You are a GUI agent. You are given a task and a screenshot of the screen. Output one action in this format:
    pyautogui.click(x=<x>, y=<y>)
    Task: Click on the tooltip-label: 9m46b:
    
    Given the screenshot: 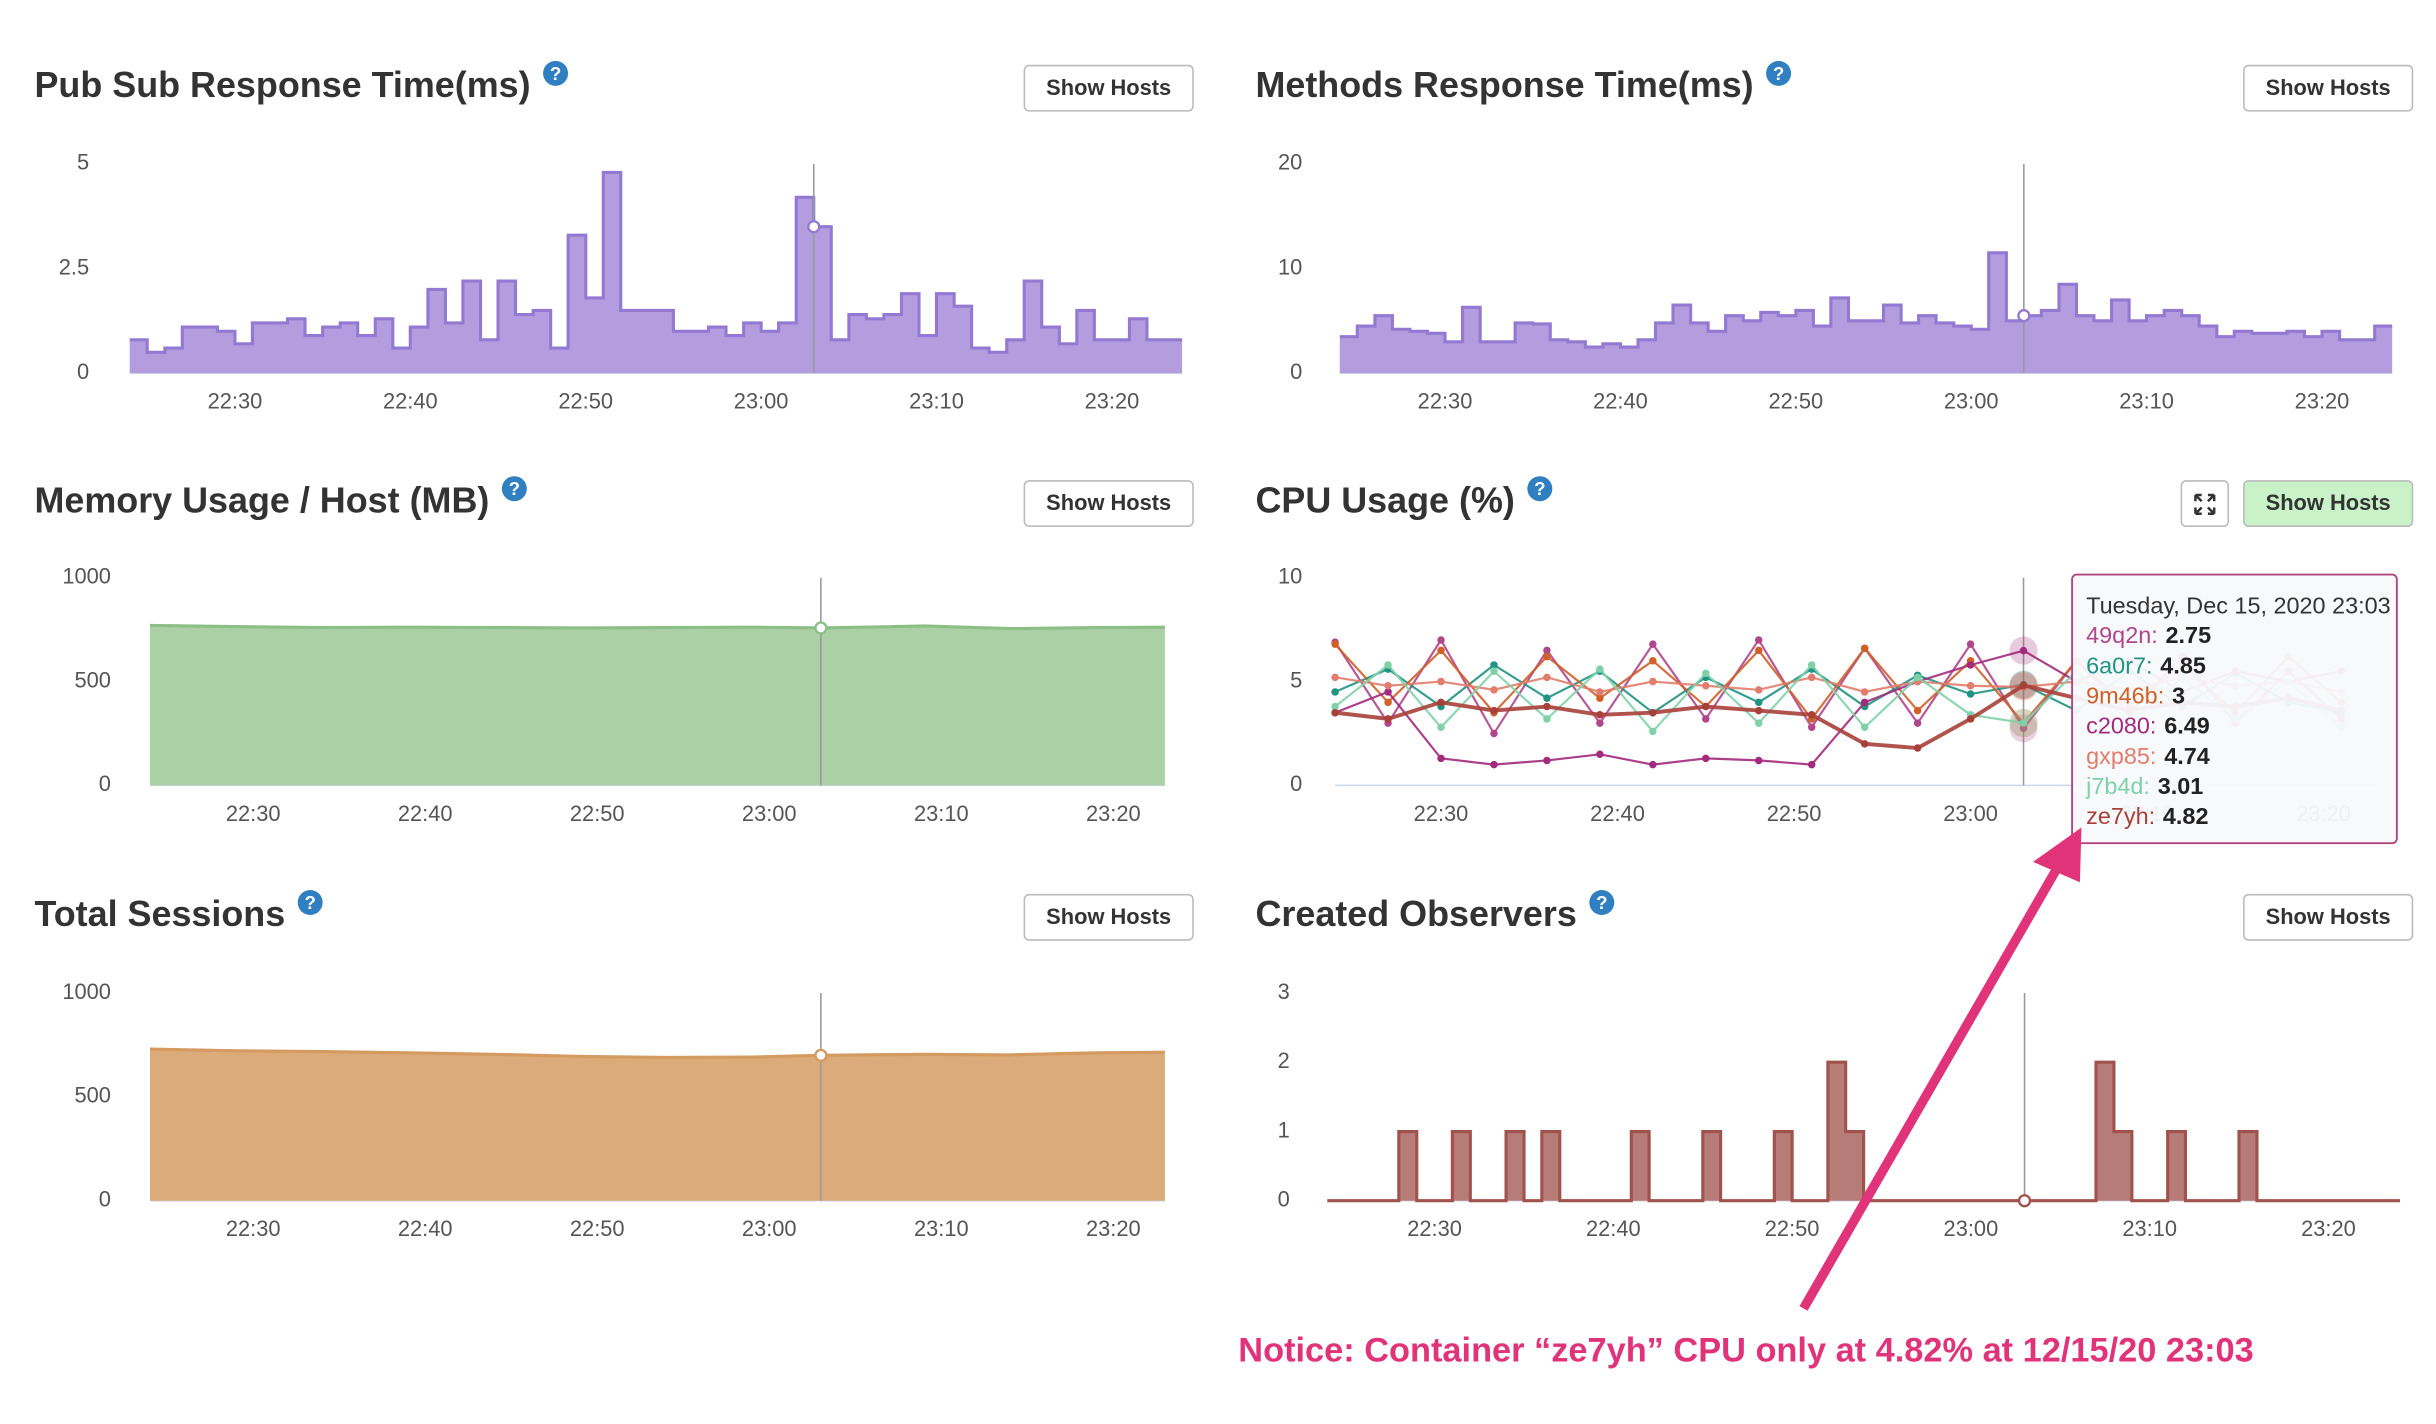 What is the action you would take?
    pyautogui.click(x=2125, y=696)
    